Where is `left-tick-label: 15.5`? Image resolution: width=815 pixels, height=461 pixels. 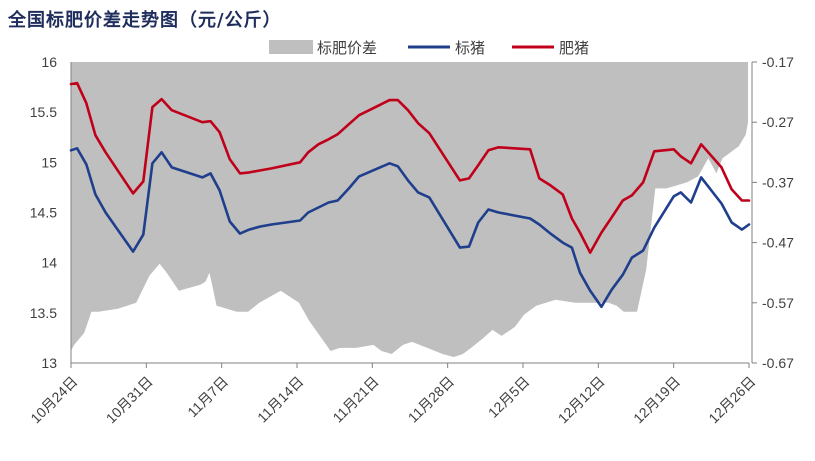
left-tick-label: 15.5 is located at coordinates (43, 112).